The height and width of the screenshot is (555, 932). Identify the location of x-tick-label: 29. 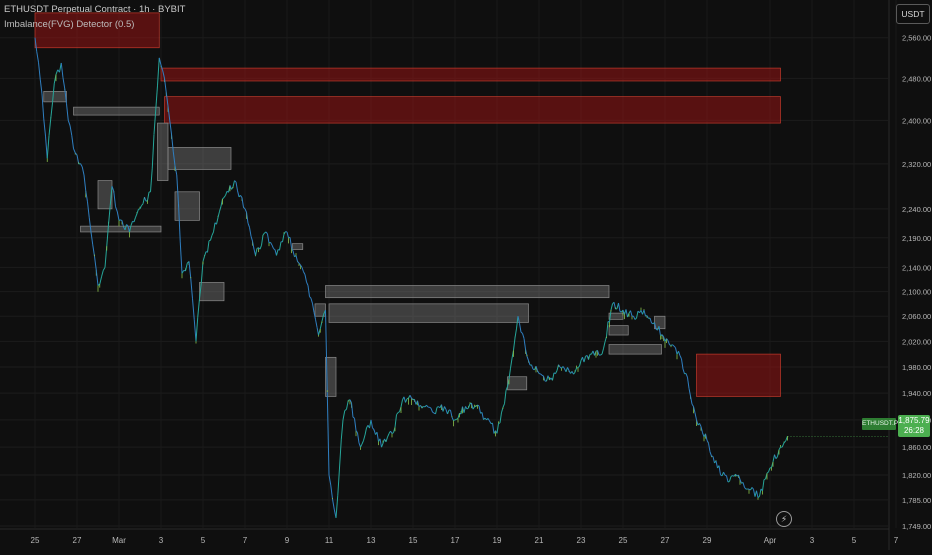
(707, 540).